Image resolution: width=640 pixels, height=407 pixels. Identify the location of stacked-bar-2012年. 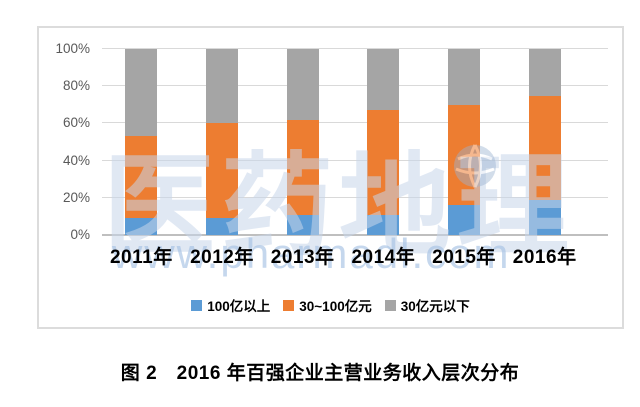
(222, 142).